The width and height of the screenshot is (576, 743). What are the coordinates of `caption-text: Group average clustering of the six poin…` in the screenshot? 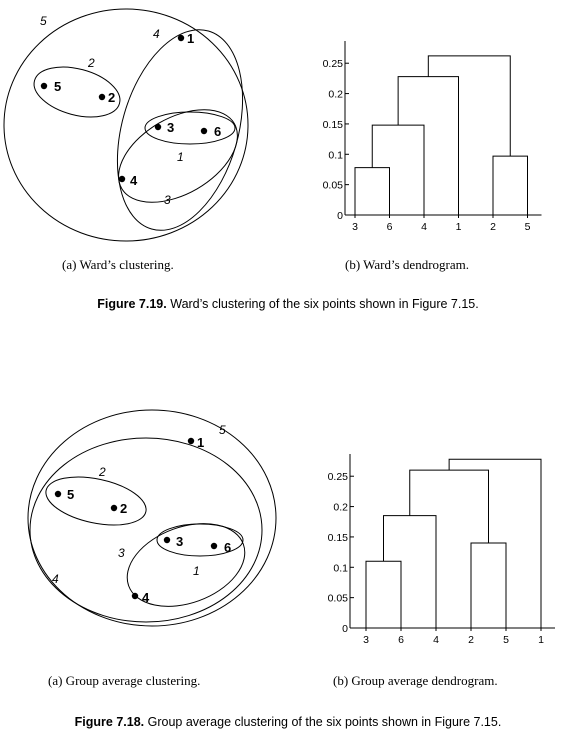 It's located at (324, 722).